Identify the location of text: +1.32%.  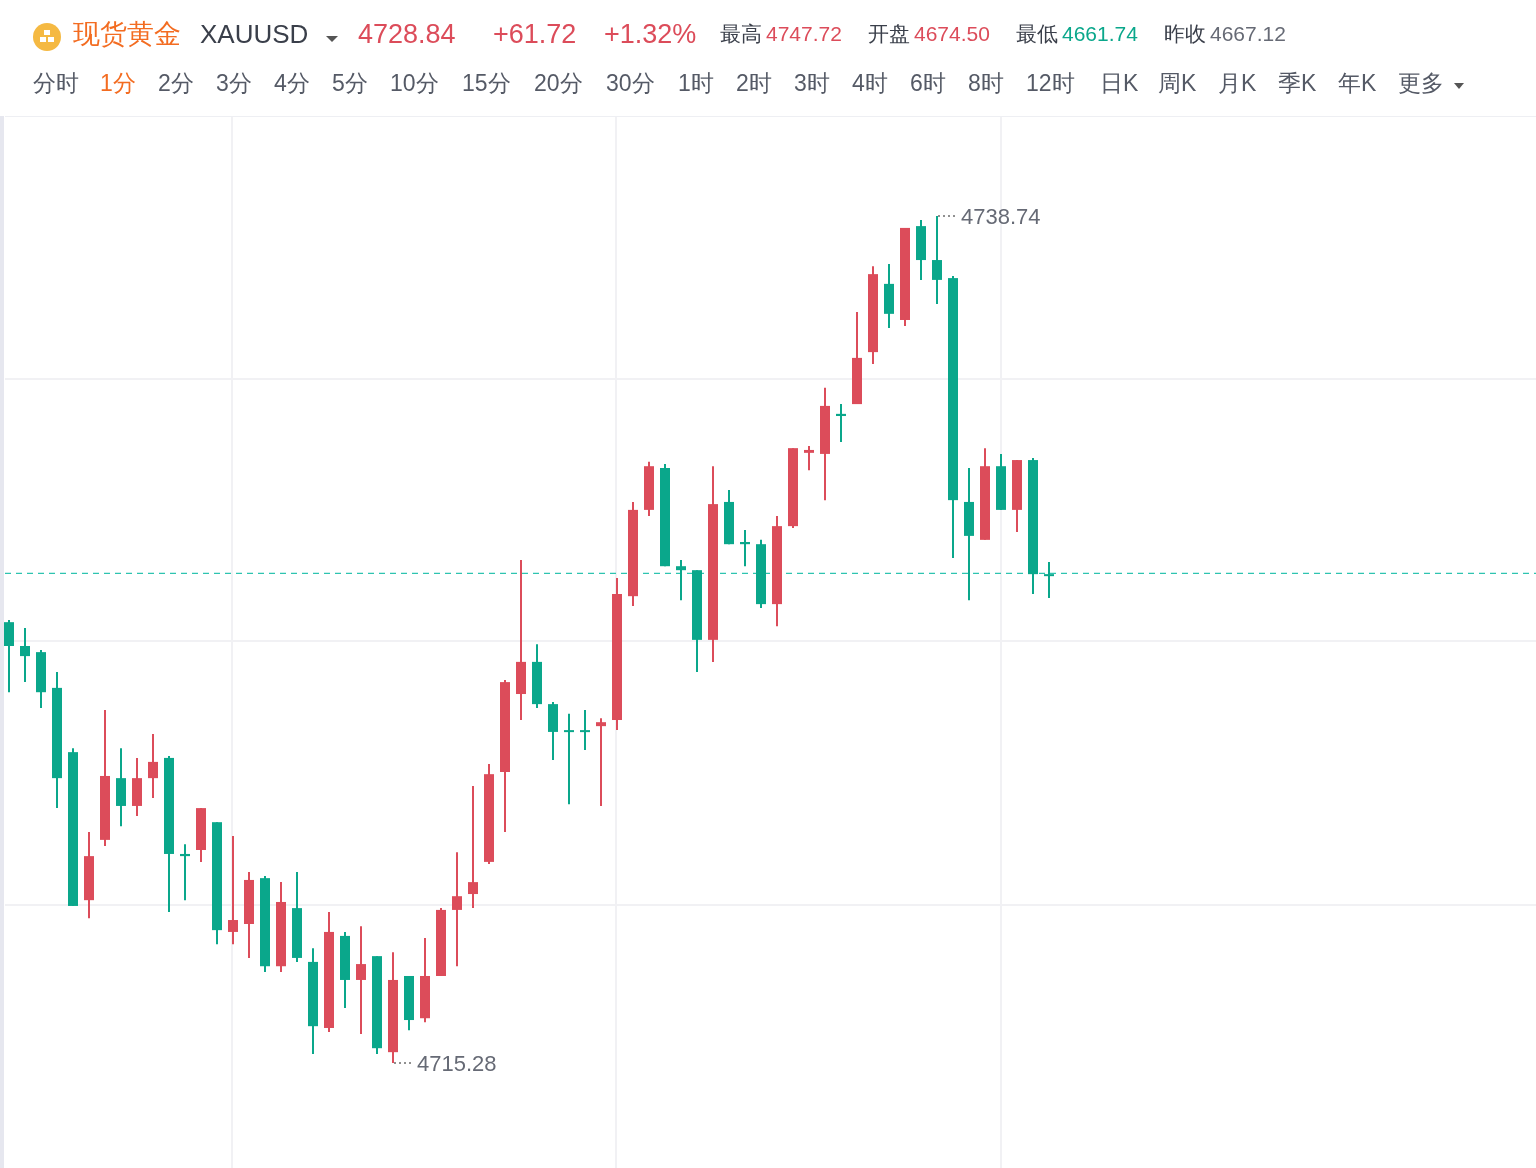
(650, 34).